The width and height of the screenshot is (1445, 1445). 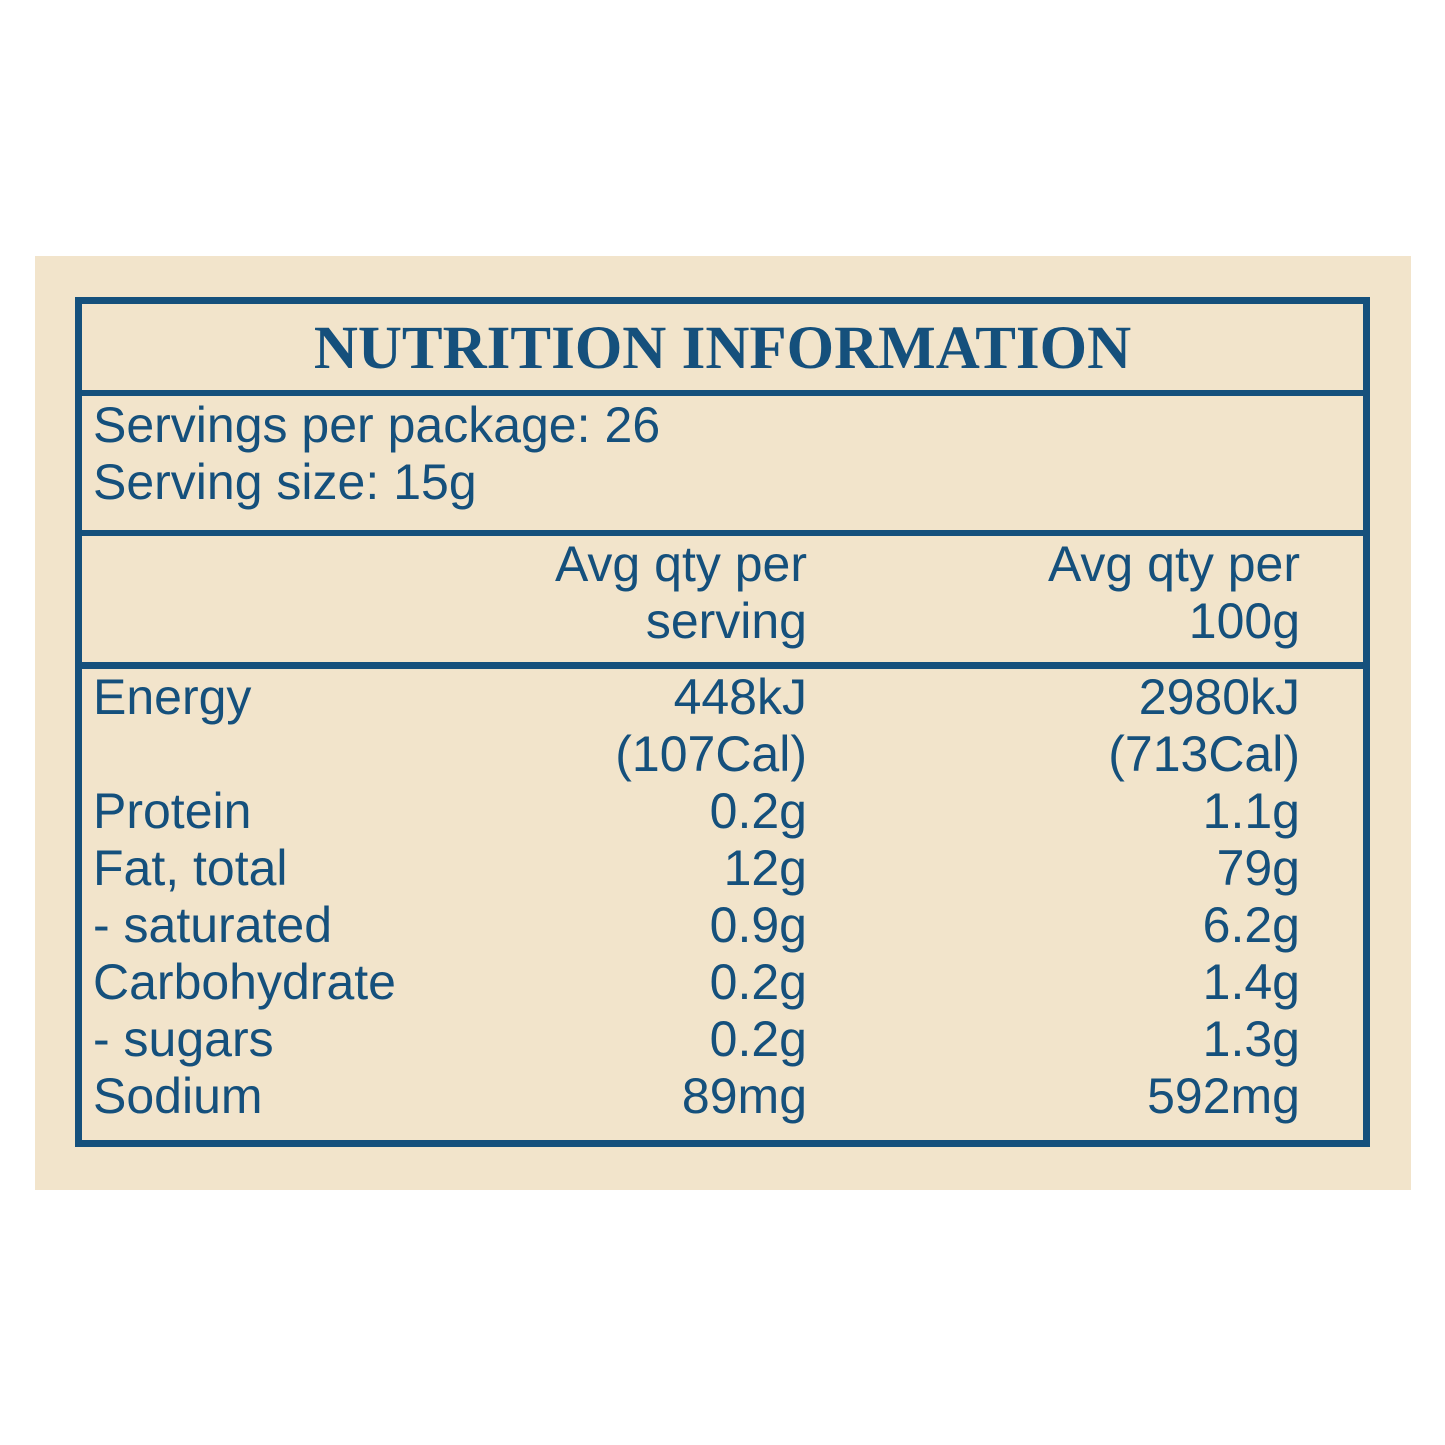 What do you see at coordinates (244, 982) in the screenshot?
I see `nutrient-label: Carbohydrate` at bounding box center [244, 982].